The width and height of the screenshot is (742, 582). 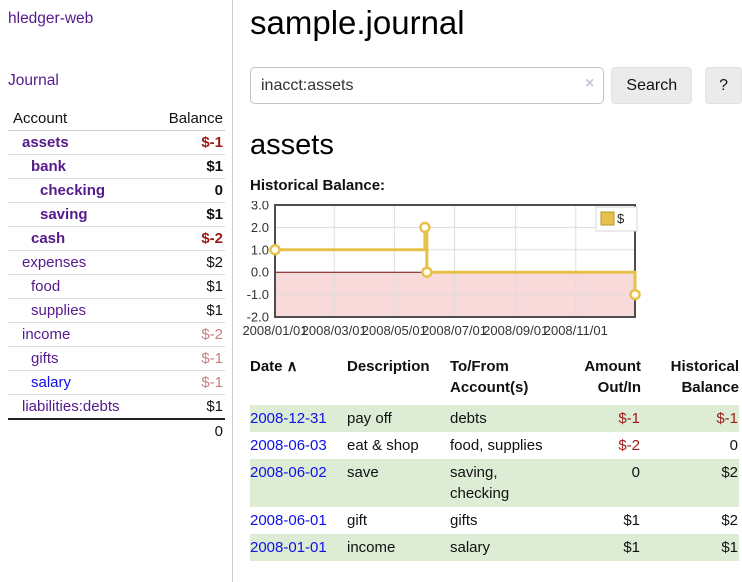 I want to click on account-link-cash: cash, so click(x=48, y=238).